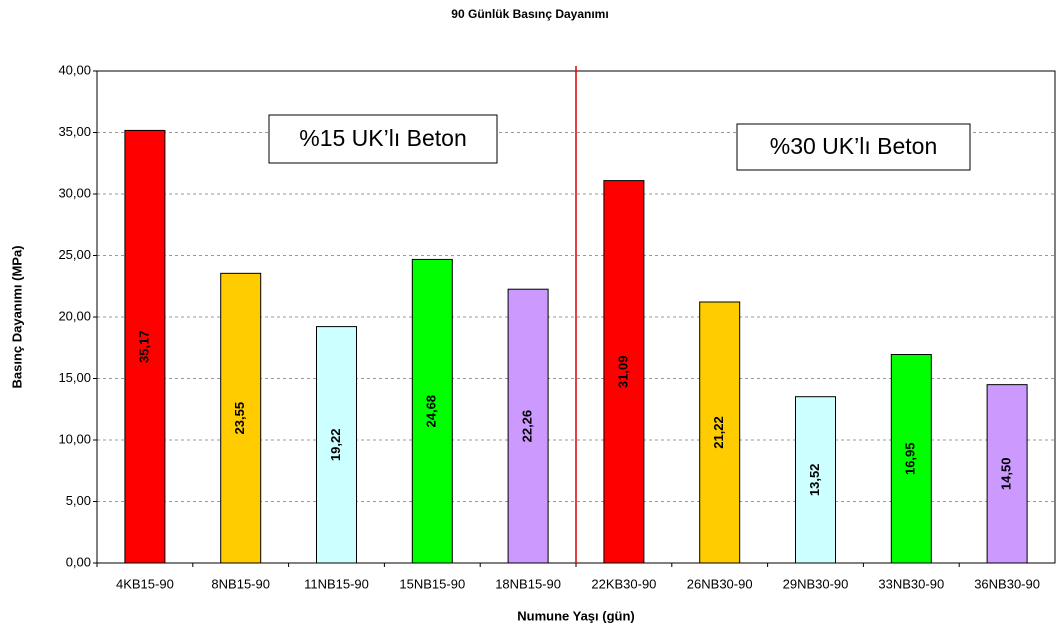 The height and width of the screenshot is (633, 1061). I want to click on value-label: 13,52, so click(814, 480).